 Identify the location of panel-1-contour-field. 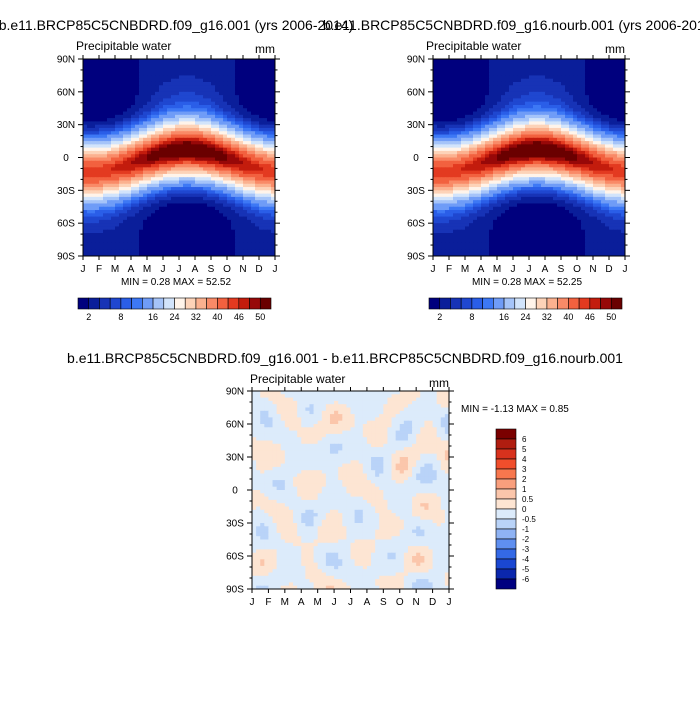
(179, 158).